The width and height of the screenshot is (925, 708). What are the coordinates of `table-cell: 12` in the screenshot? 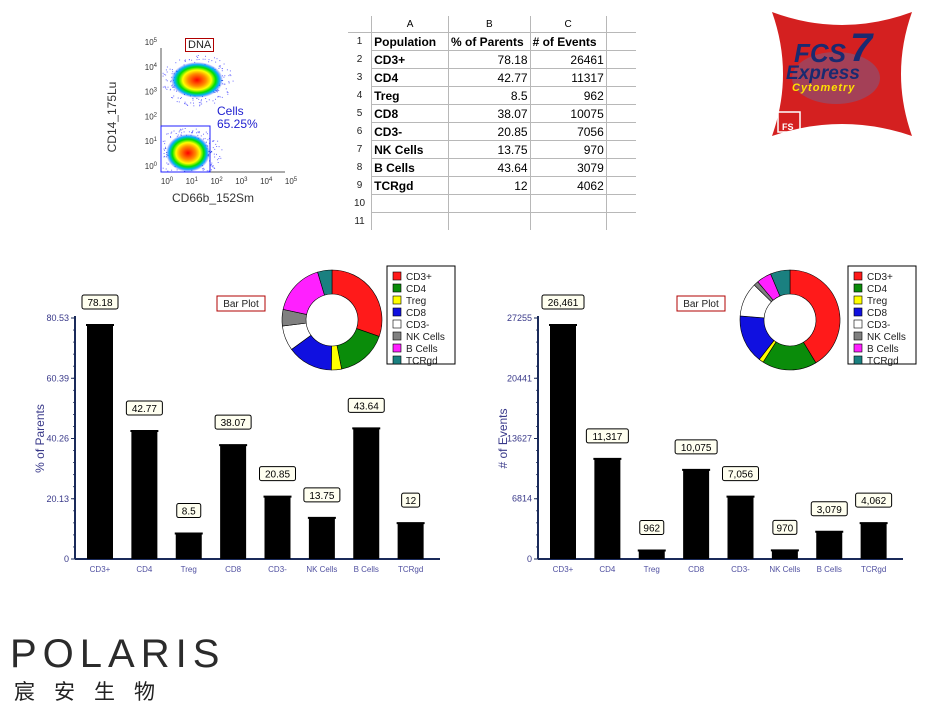 It's located at (489, 185).